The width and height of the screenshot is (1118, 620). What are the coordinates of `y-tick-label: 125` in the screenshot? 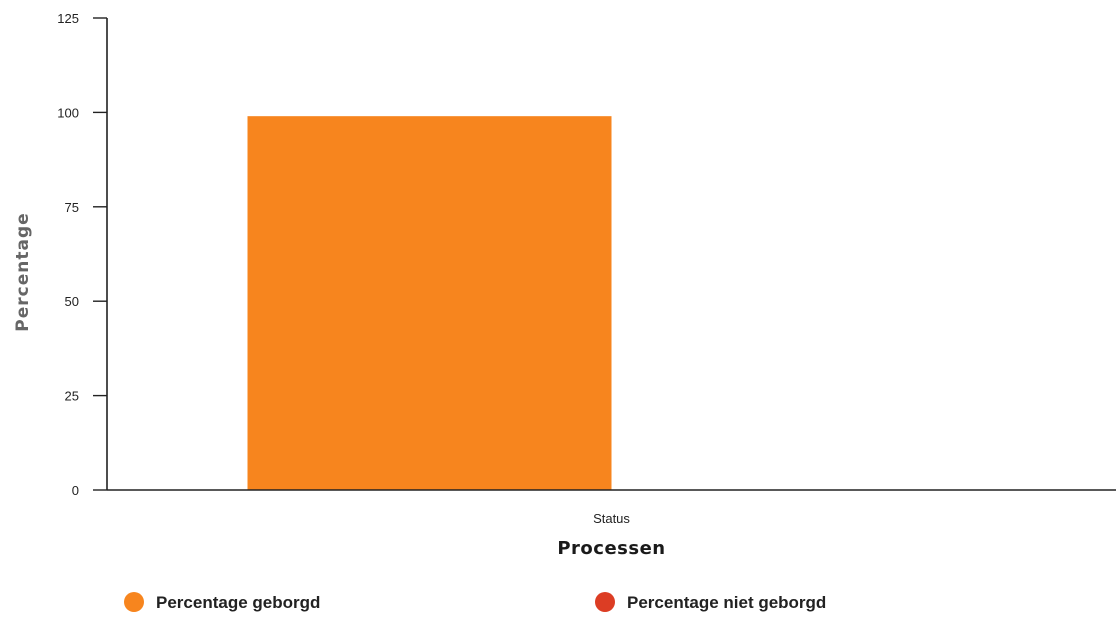 It's located at (68, 18).